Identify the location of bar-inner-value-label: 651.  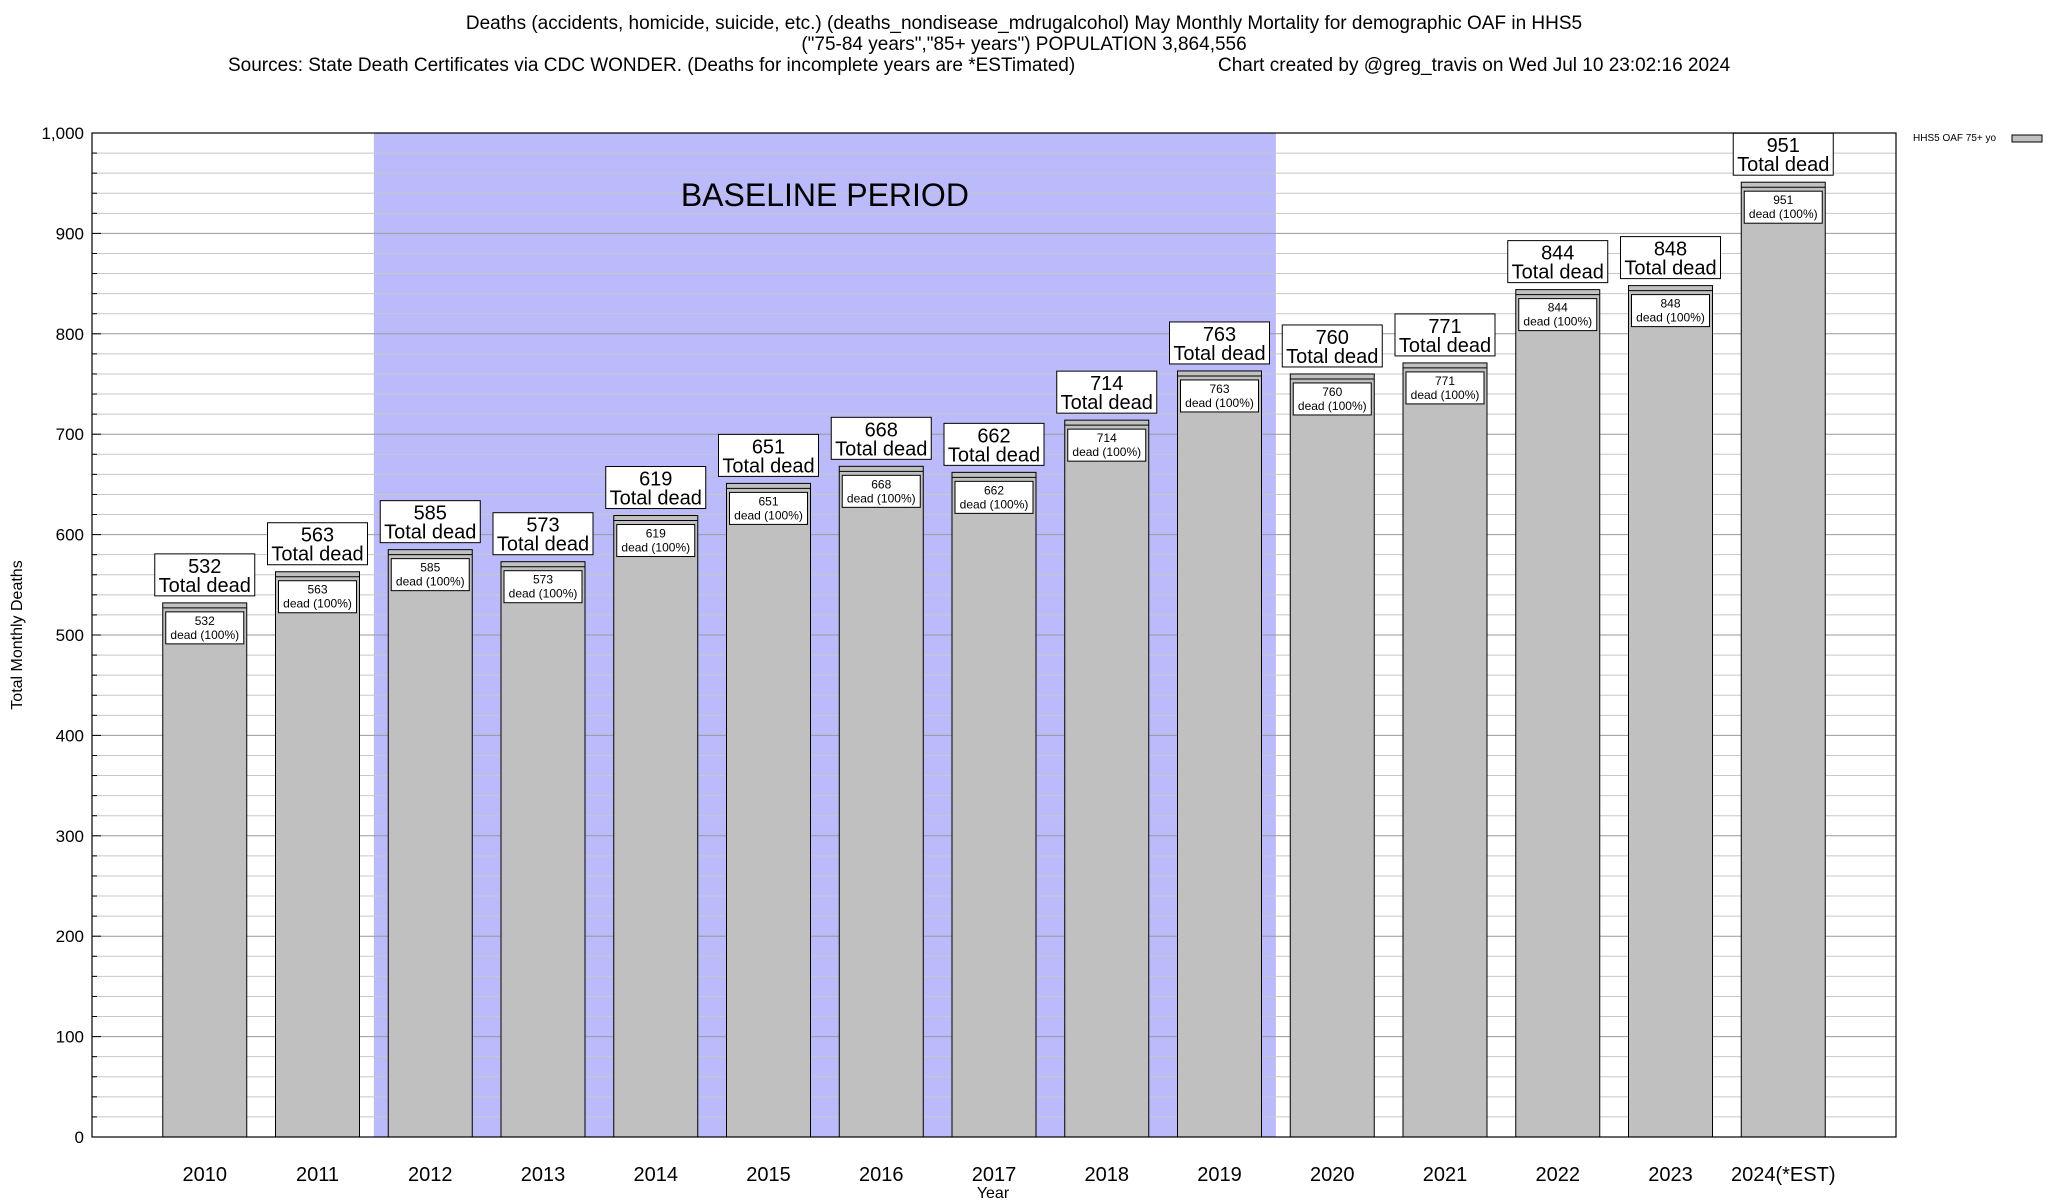
(768, 501).